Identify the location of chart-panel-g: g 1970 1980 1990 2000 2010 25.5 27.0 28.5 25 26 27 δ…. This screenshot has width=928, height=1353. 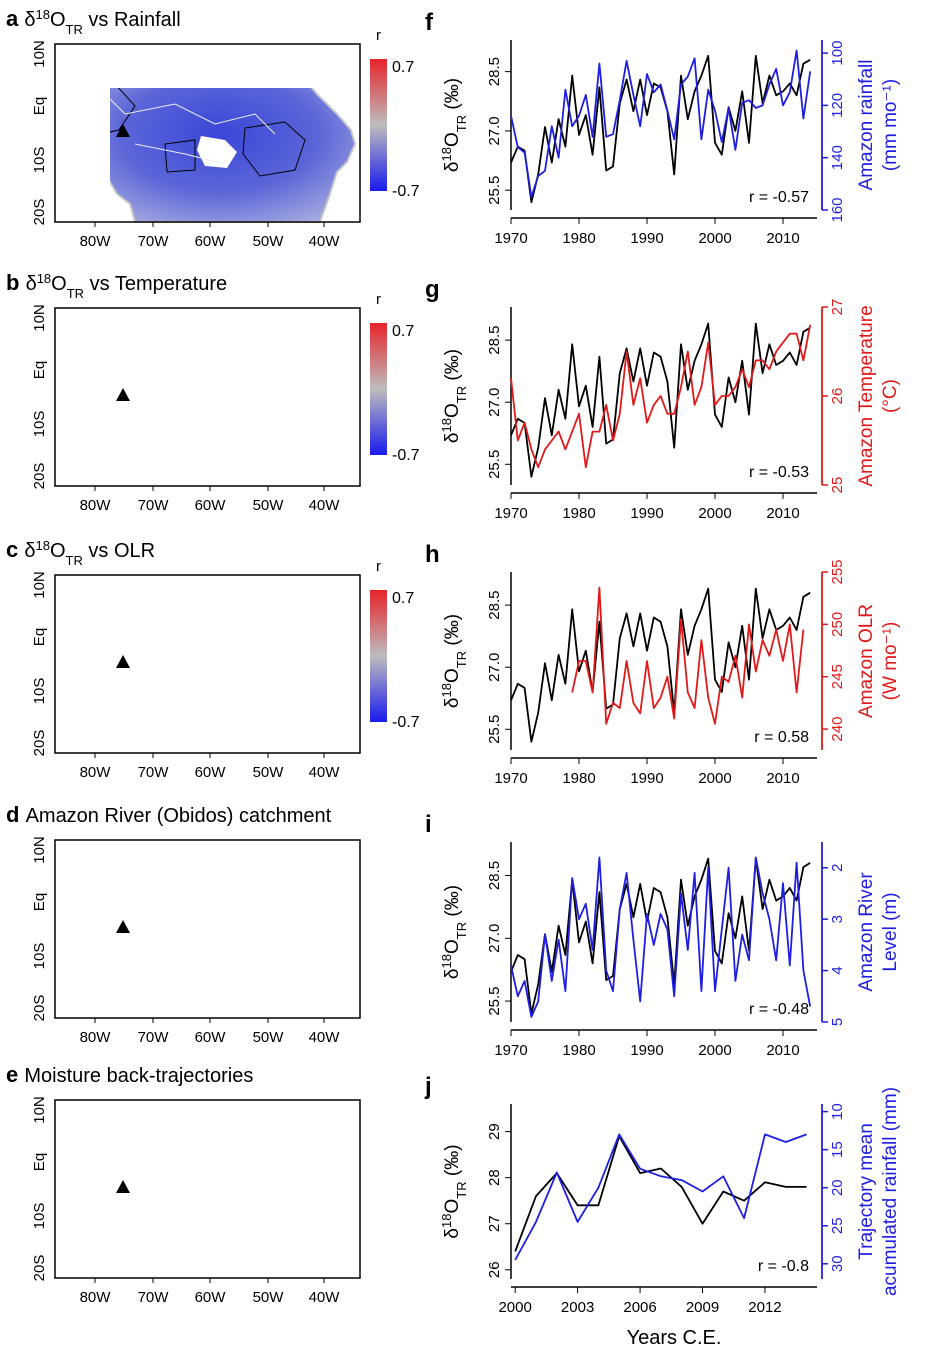
(663, 399).